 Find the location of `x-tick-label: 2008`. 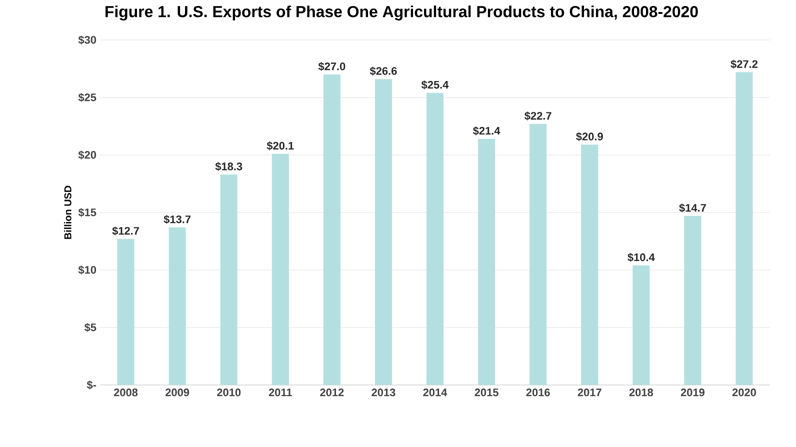

x-tick-label: 2008 is located at coordinates (126, 392).